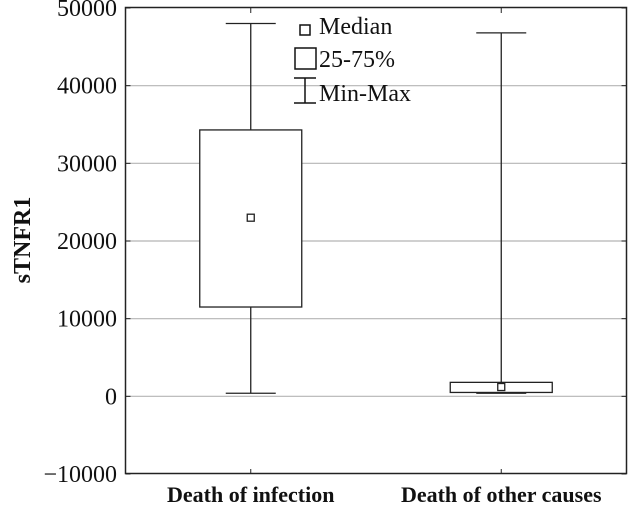  I want to click on x-tick-label: Death of infection, so click(250, 493).